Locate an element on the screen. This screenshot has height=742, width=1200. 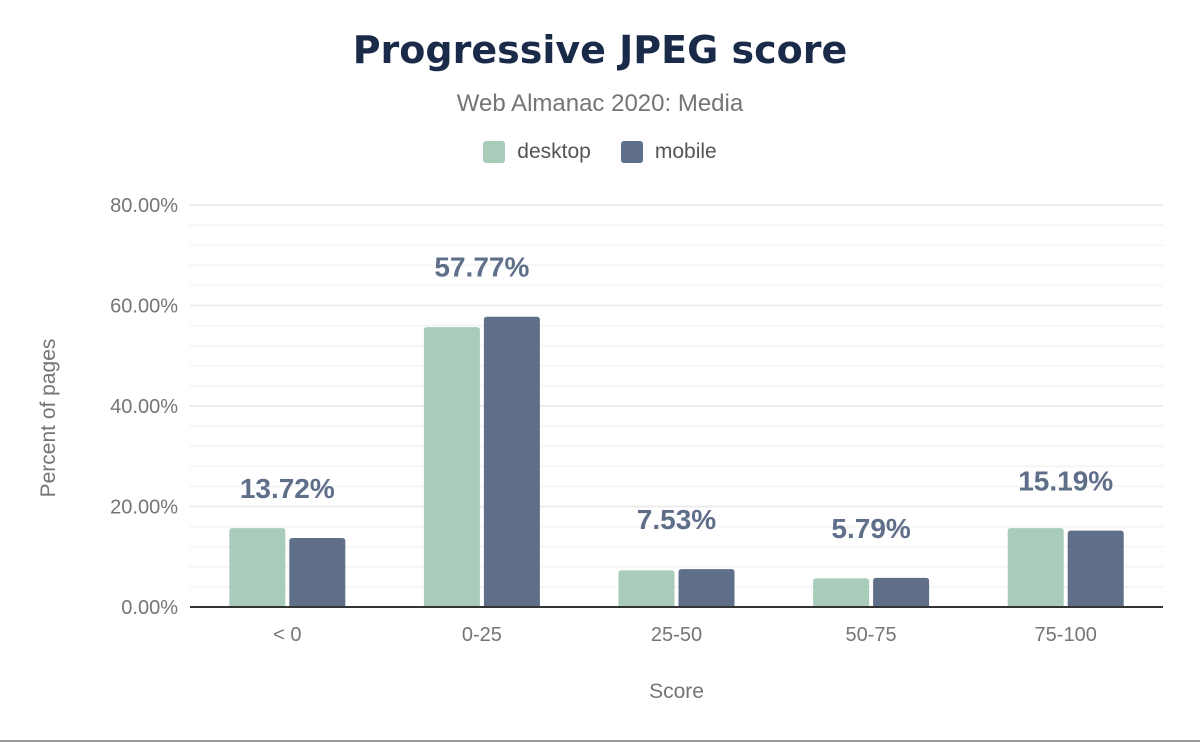
y-tick-label: 60.00% is located at coordinates (144, 307).